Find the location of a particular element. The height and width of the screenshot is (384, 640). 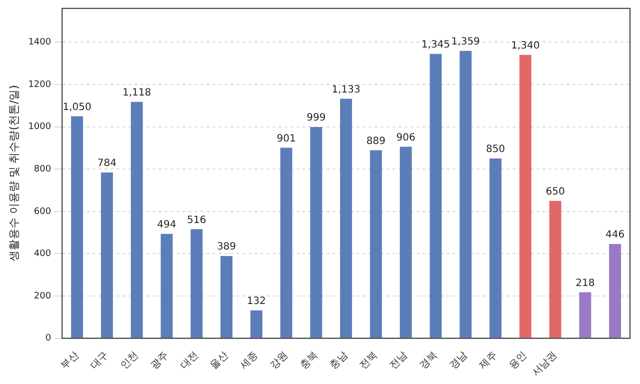

y-tick-label: 0 is located at coordinates (48, 339).